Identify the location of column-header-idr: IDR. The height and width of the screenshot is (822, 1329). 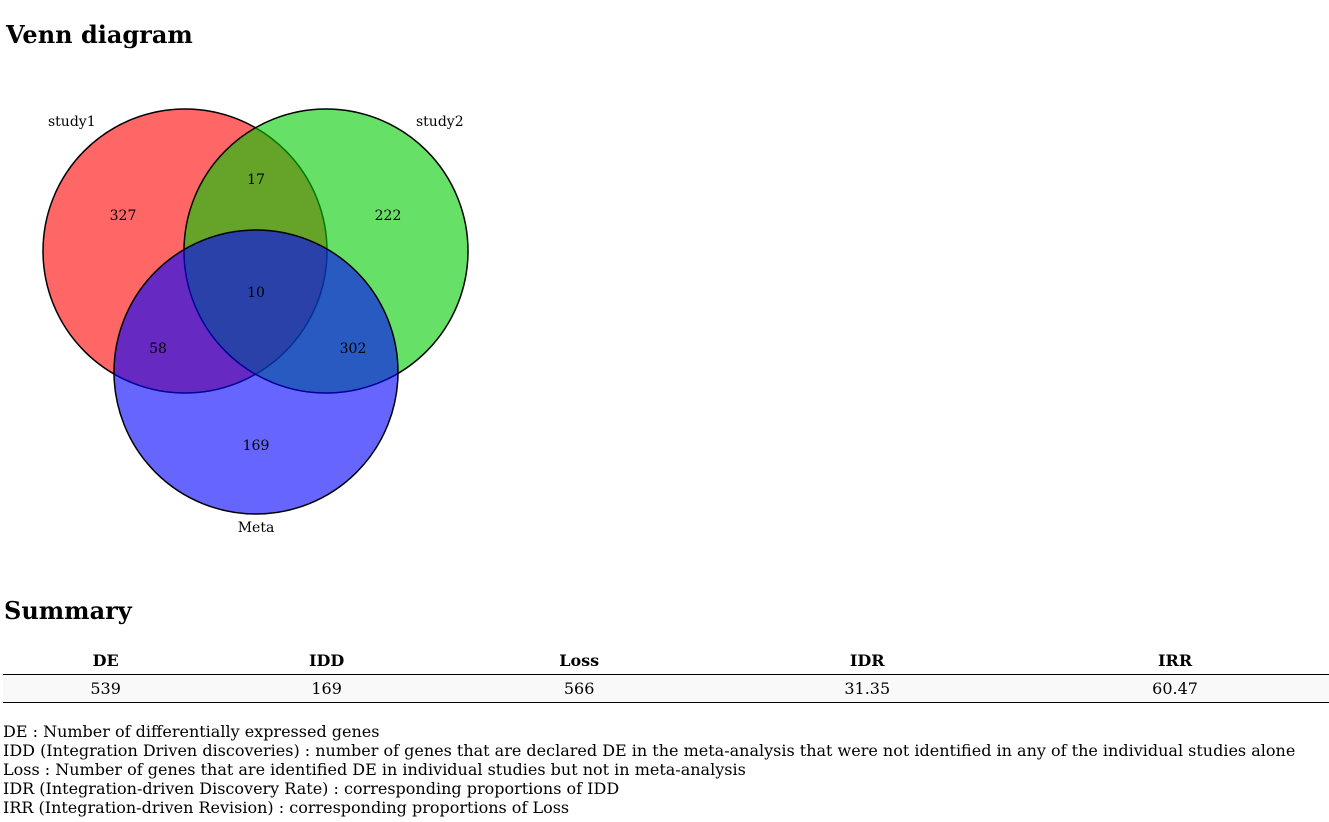
(867, 660).